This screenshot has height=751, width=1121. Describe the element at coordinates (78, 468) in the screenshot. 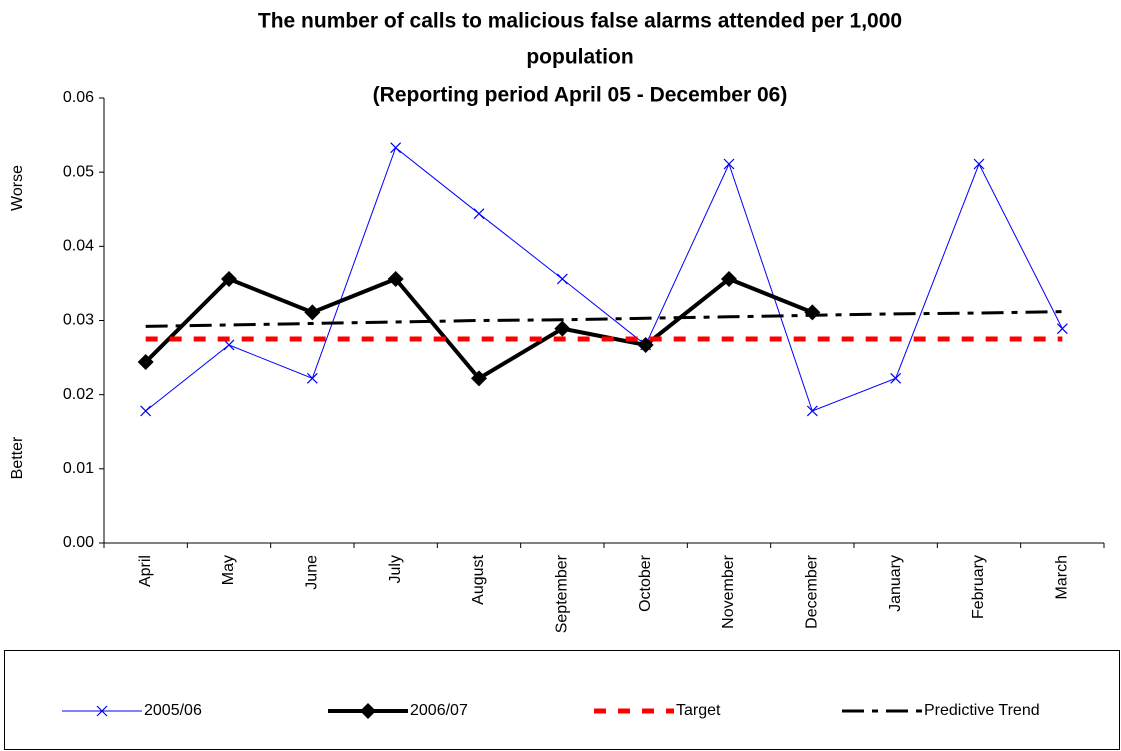

I see `y-tick-label: 0.01` at that location.